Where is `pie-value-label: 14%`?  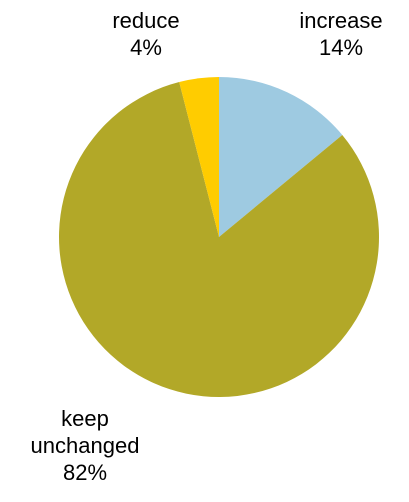
pie-value-label: 14% is located at coordinates (341, 47).